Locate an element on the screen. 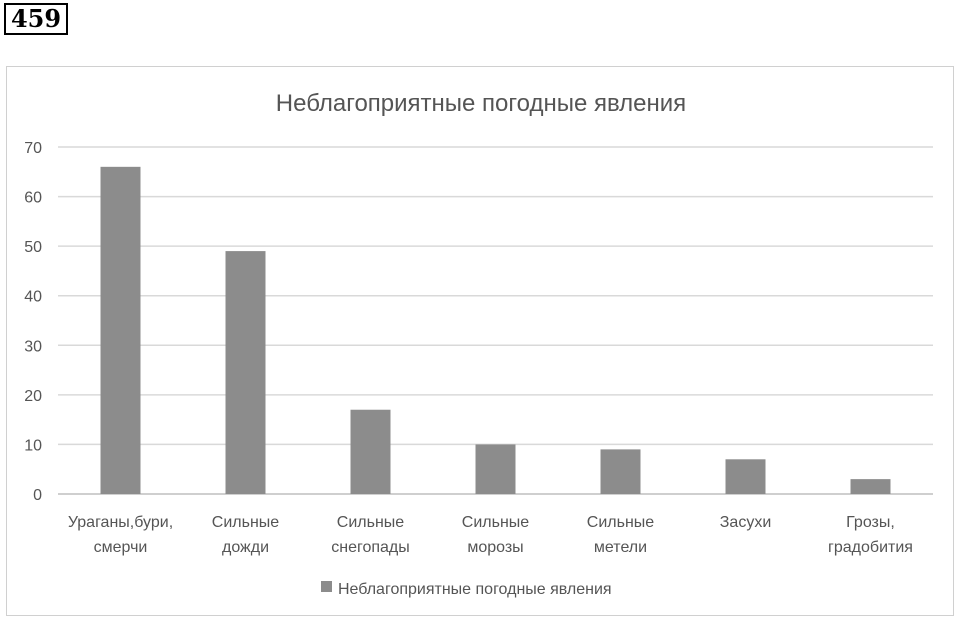 This screenshot has height=620, width=960. x-tick-label-line: Ураганы,бури, is located at coordinates (120, 522).